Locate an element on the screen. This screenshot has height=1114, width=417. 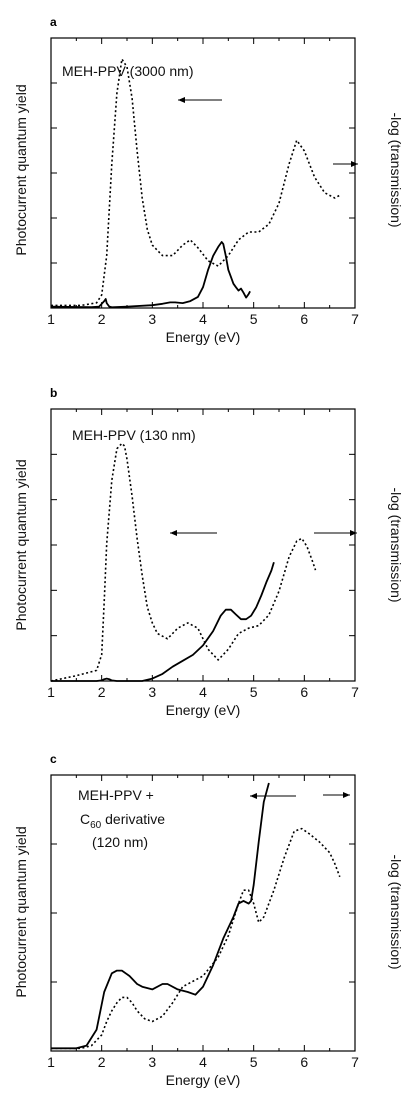
panel-annotation: MEH-PPV (130 nm) is located at coordinates (134, 435).